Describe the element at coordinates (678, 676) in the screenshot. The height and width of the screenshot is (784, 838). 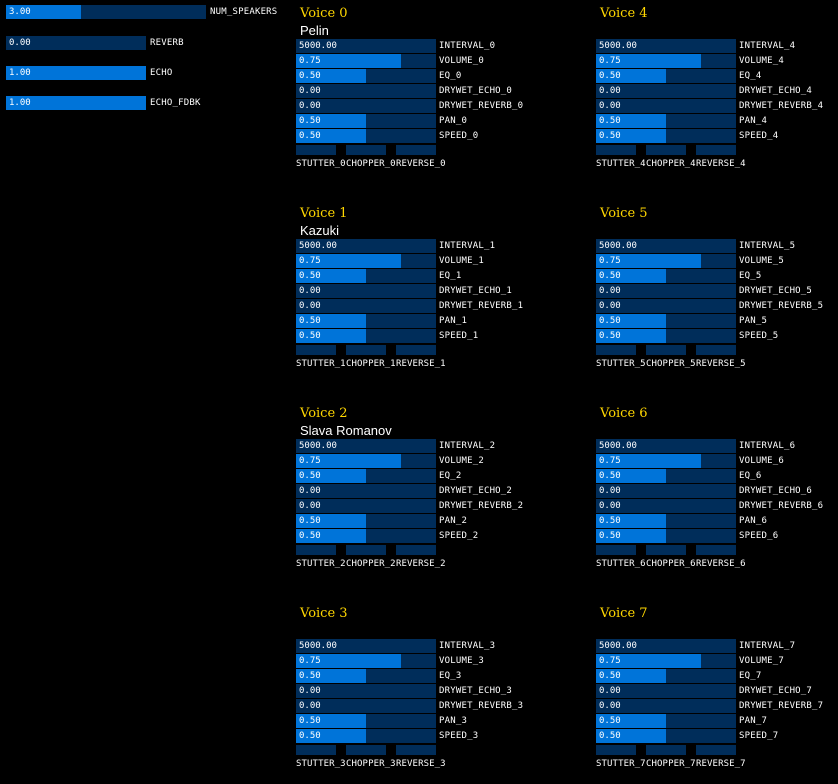
I see `eq-slider: 0.50 EQ_7` at that location.